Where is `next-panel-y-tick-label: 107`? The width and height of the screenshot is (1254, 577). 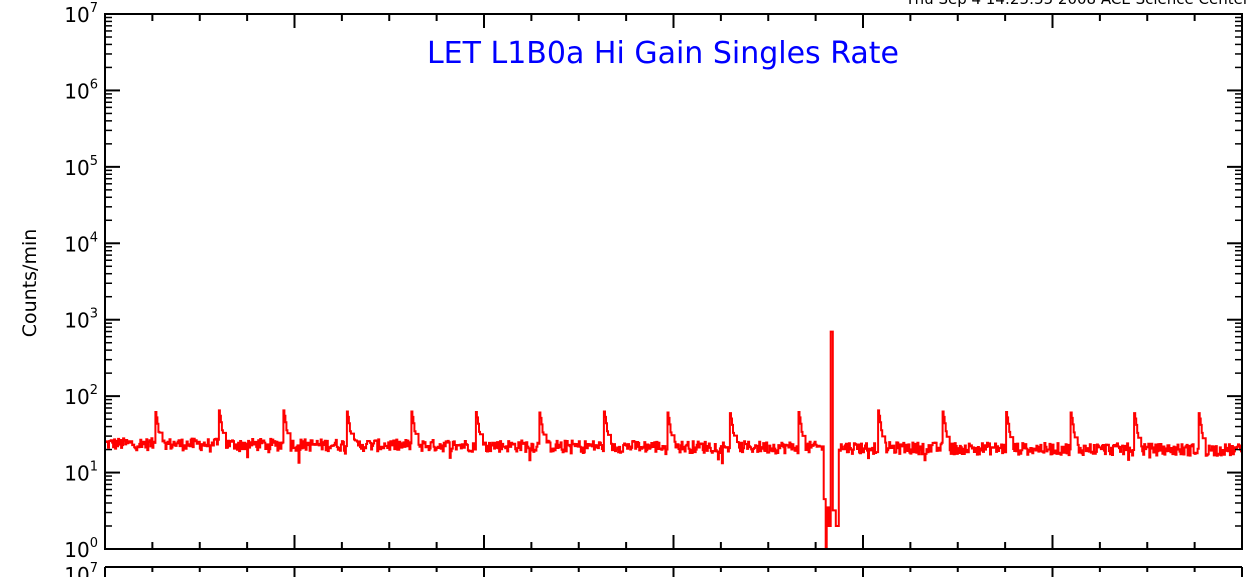
next-panel-y-tick-label: 107 is located at coordinates (81, 569).